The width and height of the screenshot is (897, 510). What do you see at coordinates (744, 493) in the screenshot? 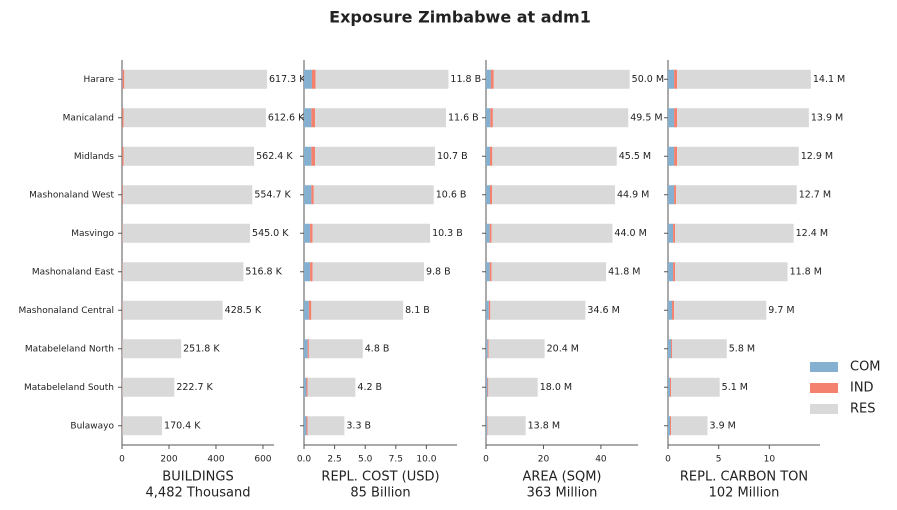
I see `x-axis-label: 102 Million` at bounding box center [744, 493].